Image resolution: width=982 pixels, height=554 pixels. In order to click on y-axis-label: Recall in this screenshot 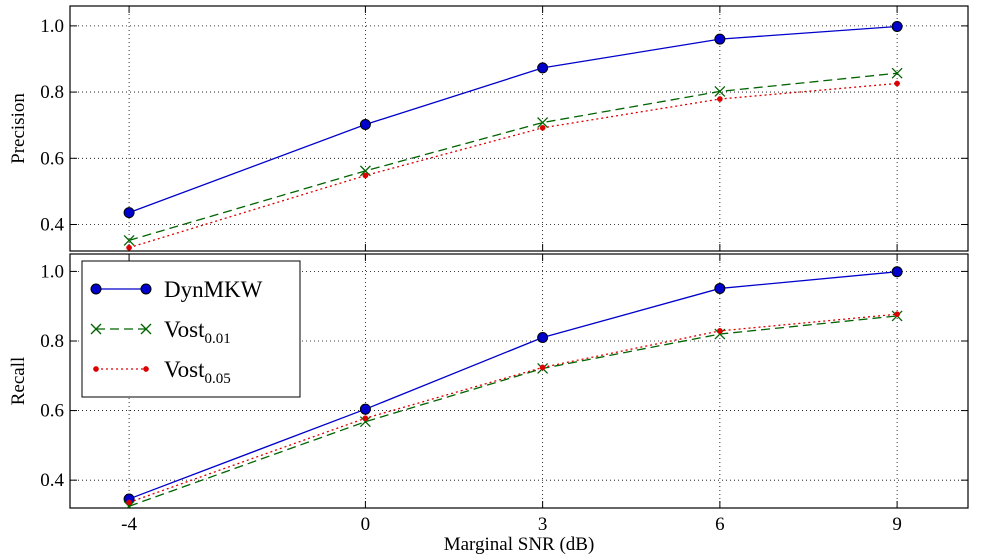, I will do `click(18, 381)`.